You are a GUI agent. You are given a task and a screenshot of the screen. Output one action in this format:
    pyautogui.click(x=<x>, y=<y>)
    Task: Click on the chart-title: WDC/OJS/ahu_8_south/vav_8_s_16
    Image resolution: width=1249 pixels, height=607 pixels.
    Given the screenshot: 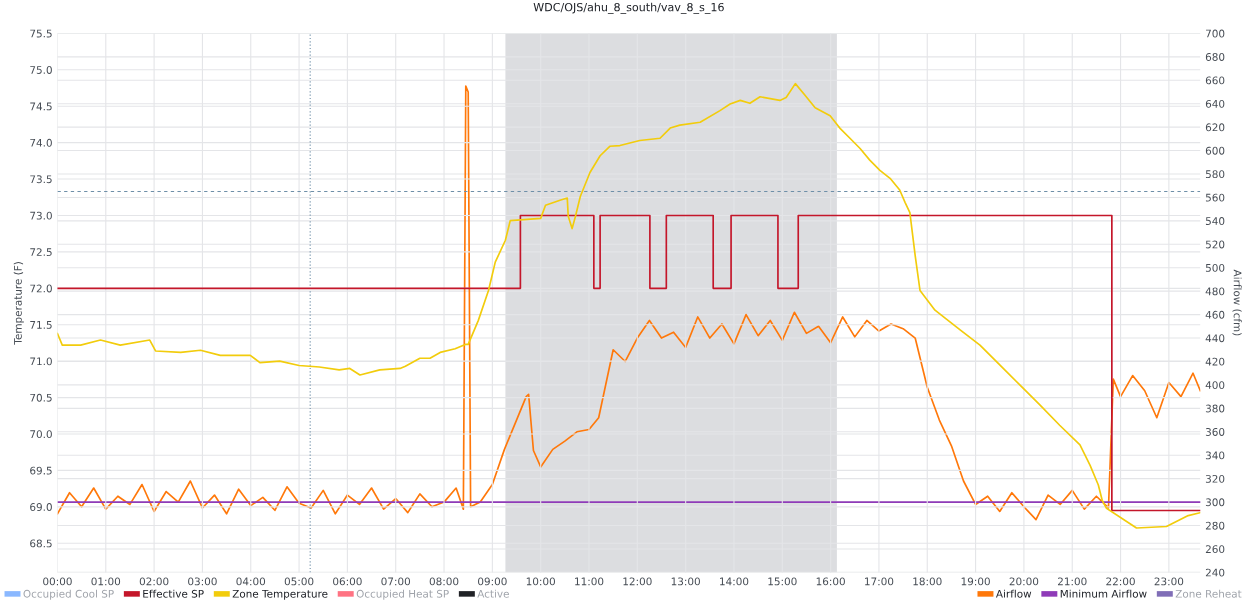 What is the action you would take?
    pyautogui.click(x=628, y=8)
    